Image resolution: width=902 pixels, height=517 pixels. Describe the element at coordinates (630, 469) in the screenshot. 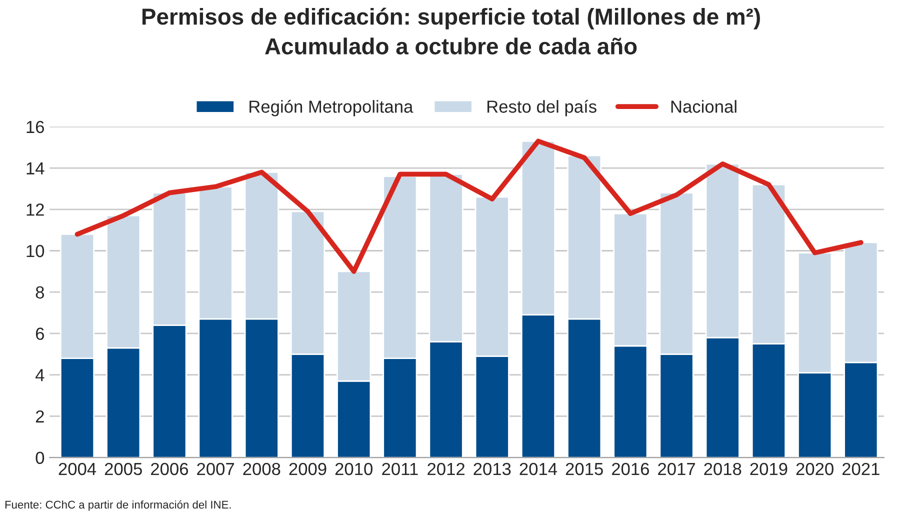

I see `x-tick-label: 2016` at that location.